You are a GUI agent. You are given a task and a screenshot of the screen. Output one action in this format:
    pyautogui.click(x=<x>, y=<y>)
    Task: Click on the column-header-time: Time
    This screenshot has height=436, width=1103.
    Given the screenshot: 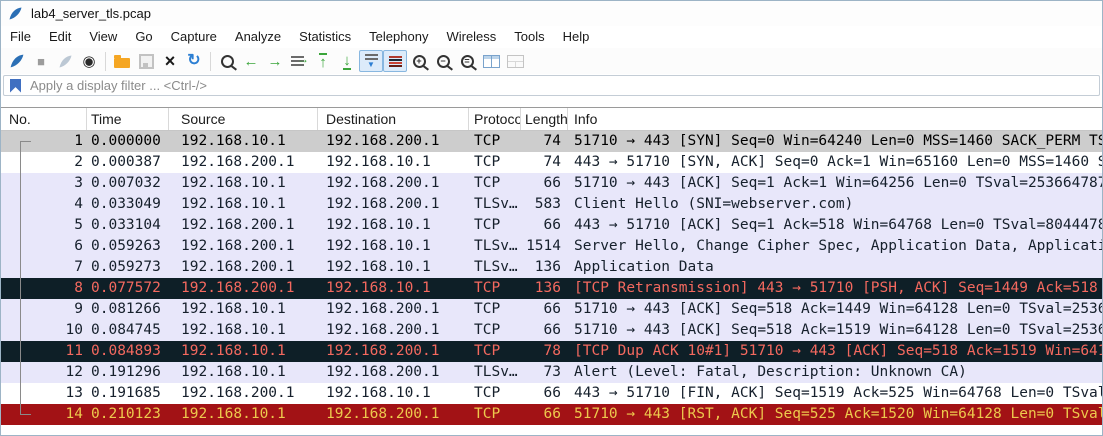 What is the action you would take?
    pyautogui.click(x=128, y=119)
    